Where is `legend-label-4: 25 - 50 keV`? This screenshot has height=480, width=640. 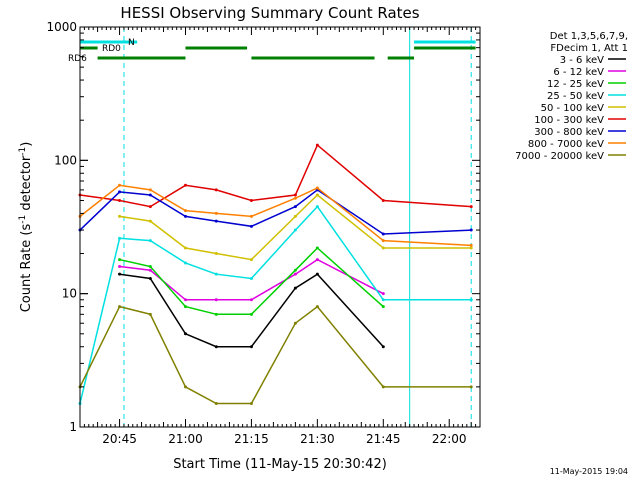
legend-label-4: 25 - 50 keV is located at coordinates (575, 96).